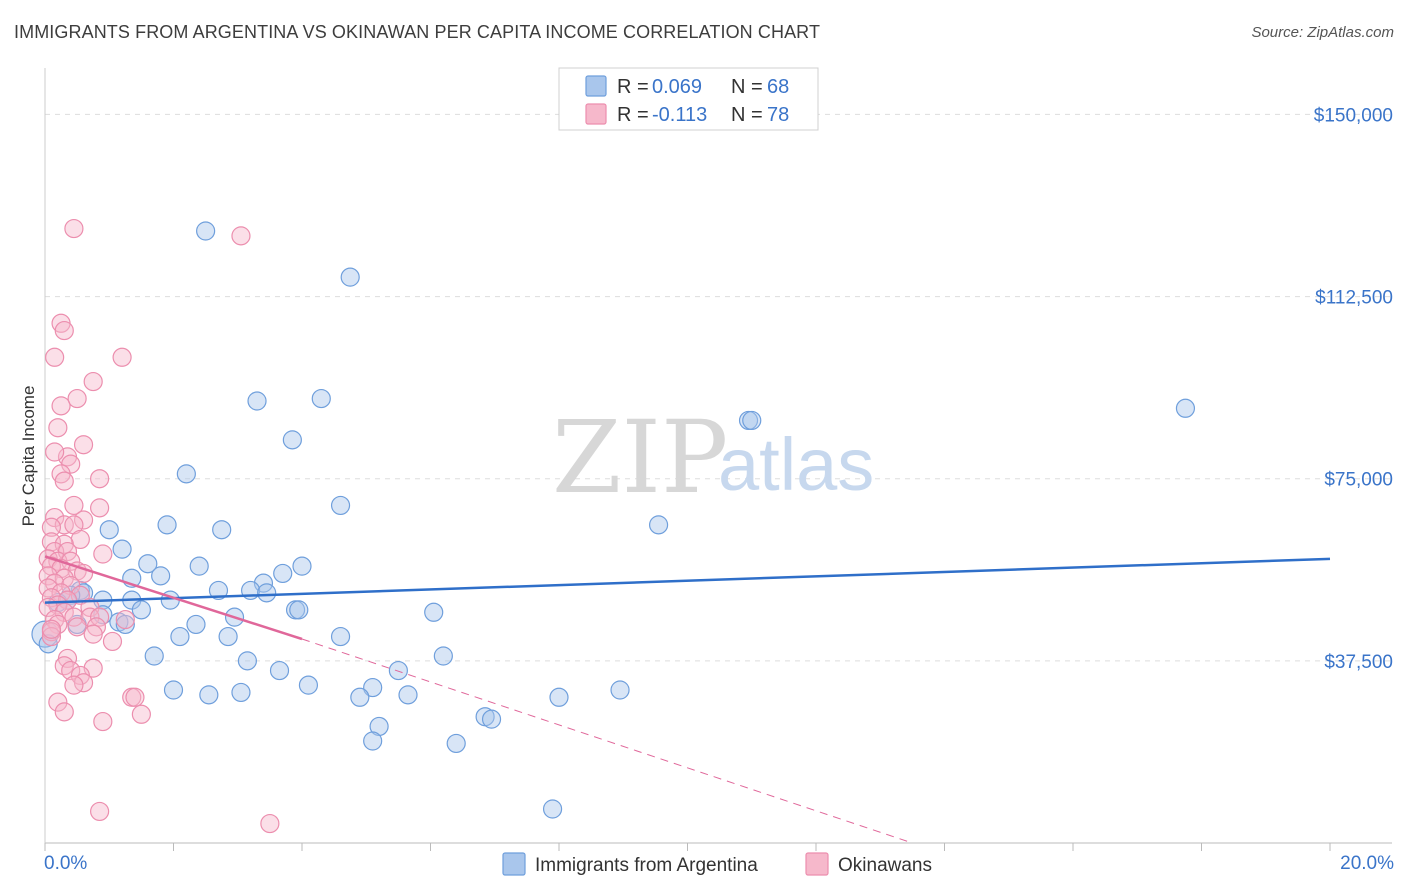 The height and width of the screenshot is (892, 1406). I want to click on legend-pink-n-value: 78, so click(778, 115).